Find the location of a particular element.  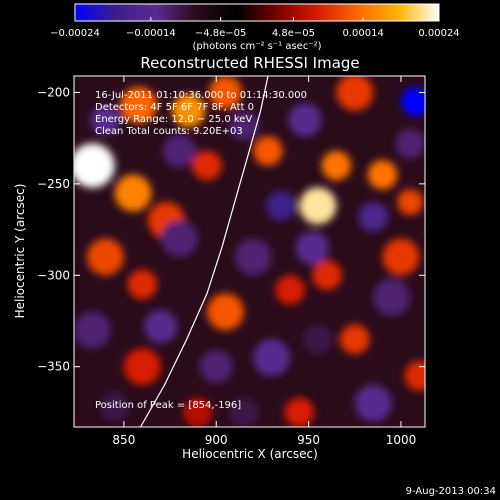

colorbar-gradient is located at coordinates (257, 12).